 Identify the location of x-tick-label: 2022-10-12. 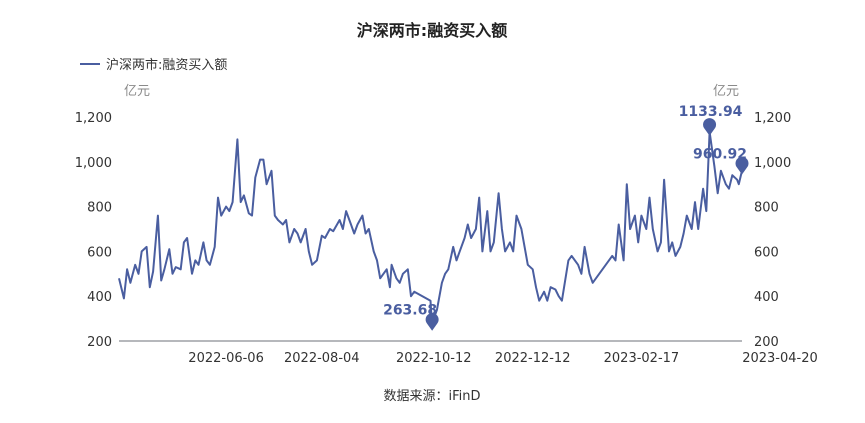
(434, 358).